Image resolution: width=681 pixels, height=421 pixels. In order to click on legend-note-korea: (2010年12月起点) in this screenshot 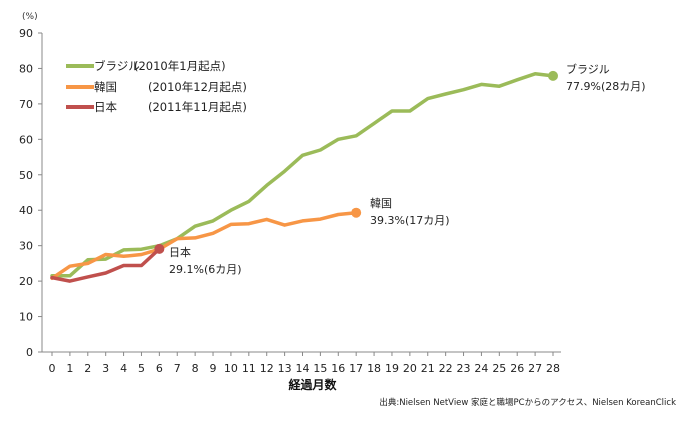, I will do `click(197, 87)`.